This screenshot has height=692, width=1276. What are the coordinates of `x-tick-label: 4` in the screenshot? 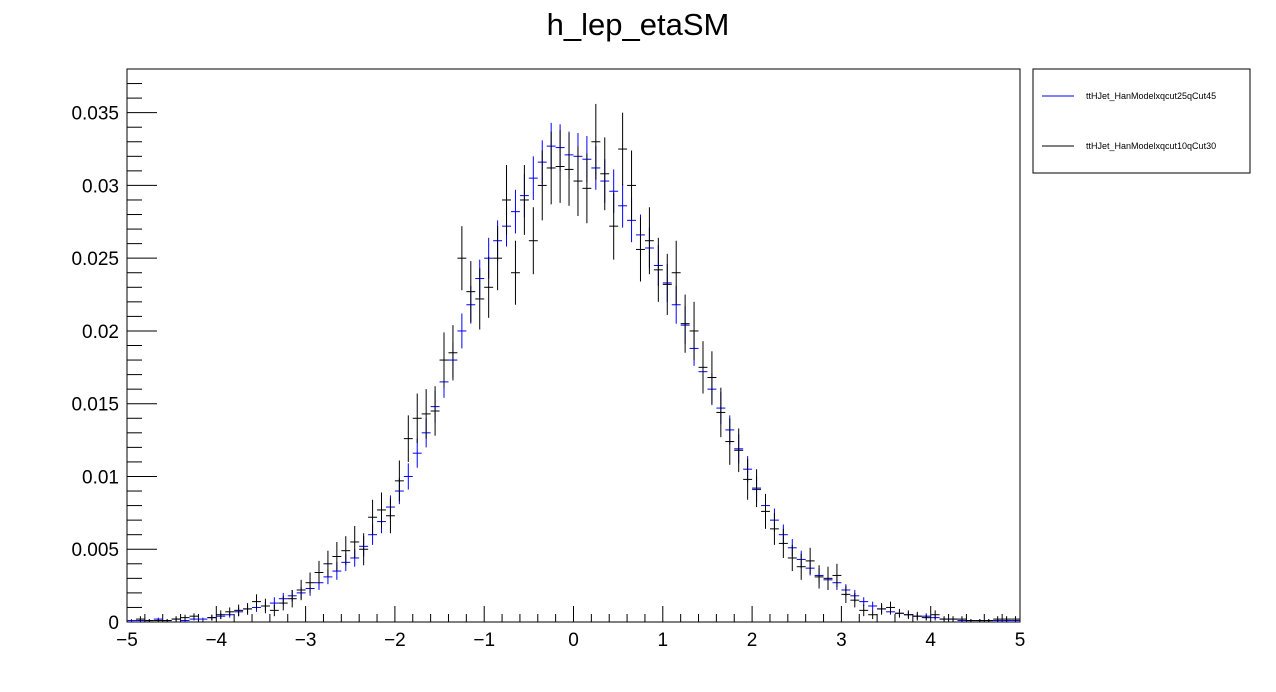 It's located at (930, 640).